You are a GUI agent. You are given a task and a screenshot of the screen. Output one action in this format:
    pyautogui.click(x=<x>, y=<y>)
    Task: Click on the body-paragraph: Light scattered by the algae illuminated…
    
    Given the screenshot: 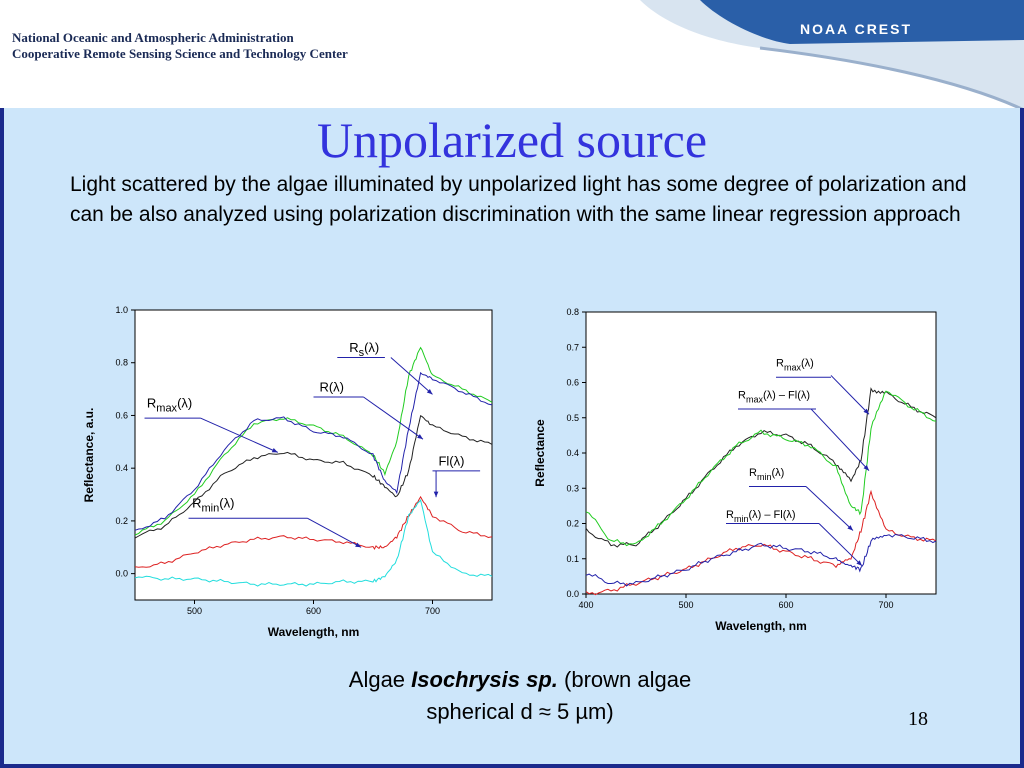 What is the action you would take?
    pyautogui.click(x=518, y=199)
    